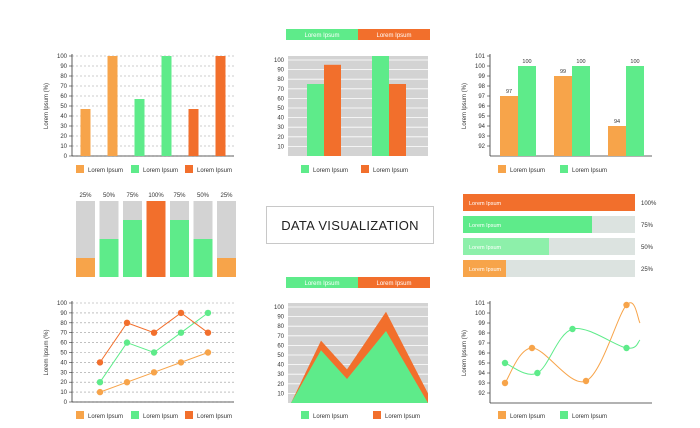 This screenshot has width=700, height=428. I want to click on series-line, so click(572, 343).